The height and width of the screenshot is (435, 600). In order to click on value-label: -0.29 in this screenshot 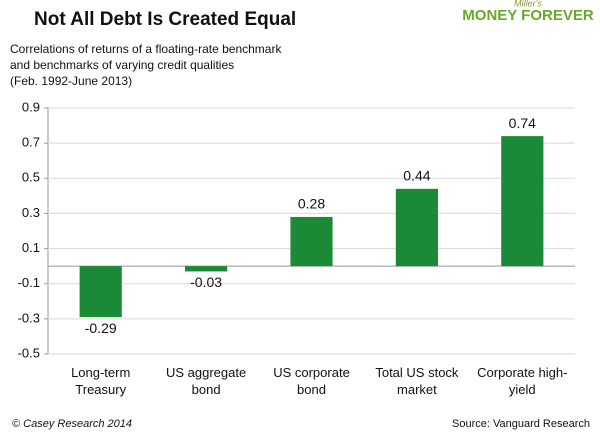, I will do `click(101, 328)`.